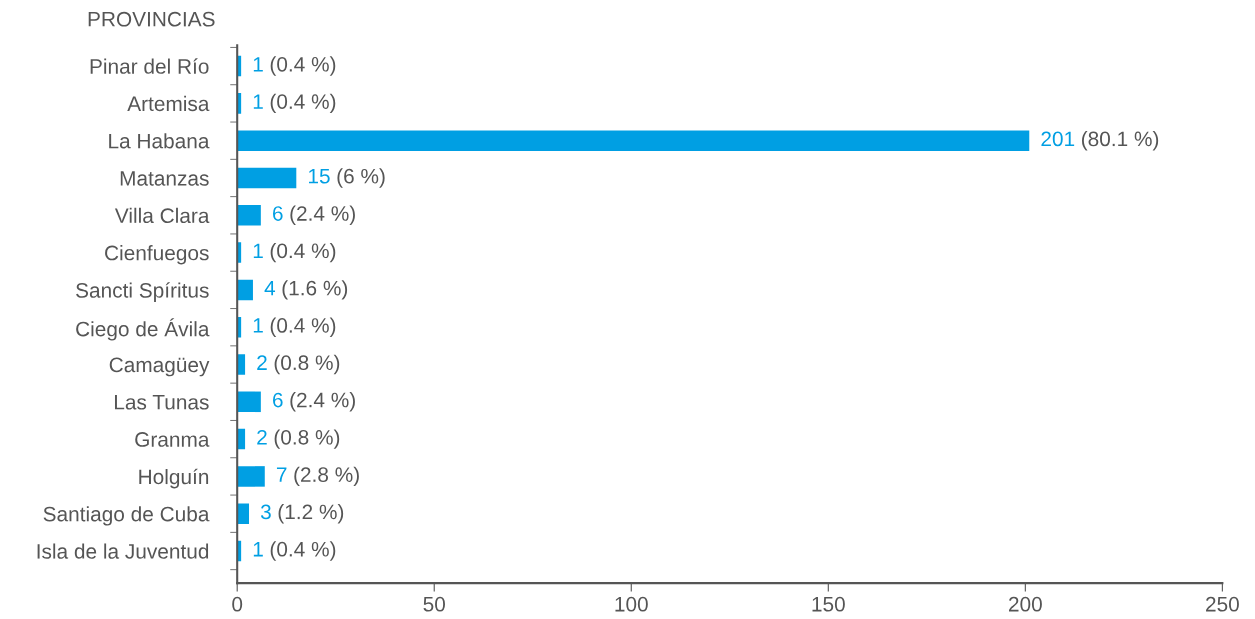 This screenshot has height=619, width=1255. What do you see at coordinates (315, 290) in the screenshot?
I see `annotation: (1.6 %)` at bounding box center [315, 290].